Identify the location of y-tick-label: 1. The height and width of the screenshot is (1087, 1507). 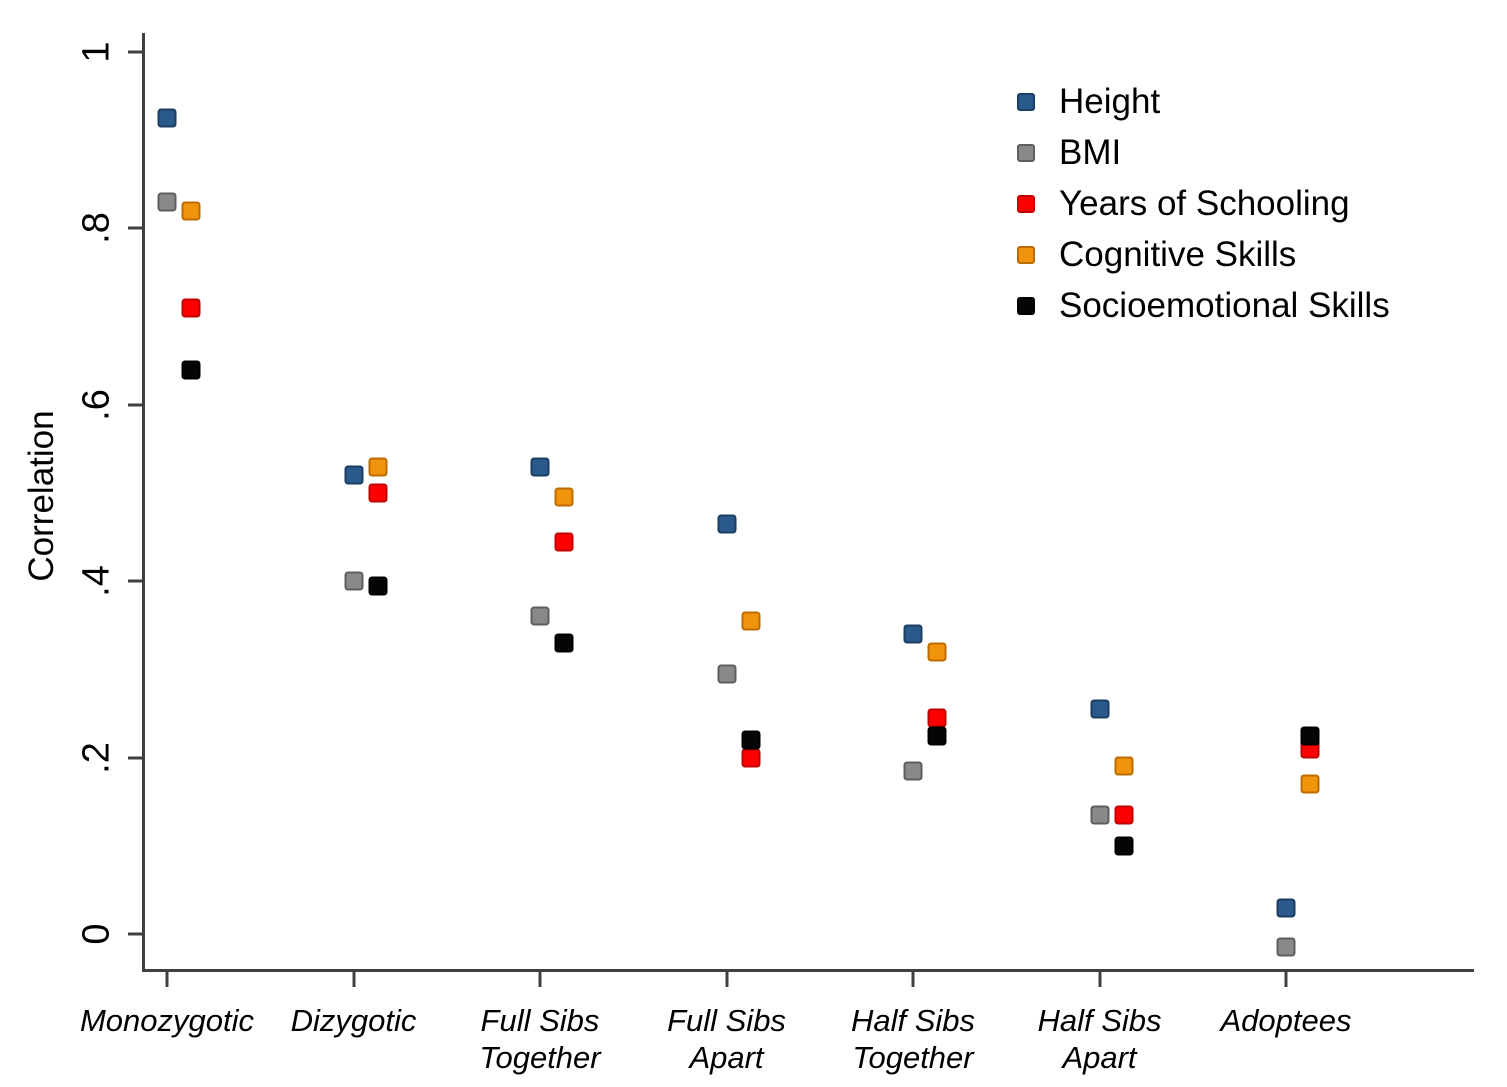
(96, 52).